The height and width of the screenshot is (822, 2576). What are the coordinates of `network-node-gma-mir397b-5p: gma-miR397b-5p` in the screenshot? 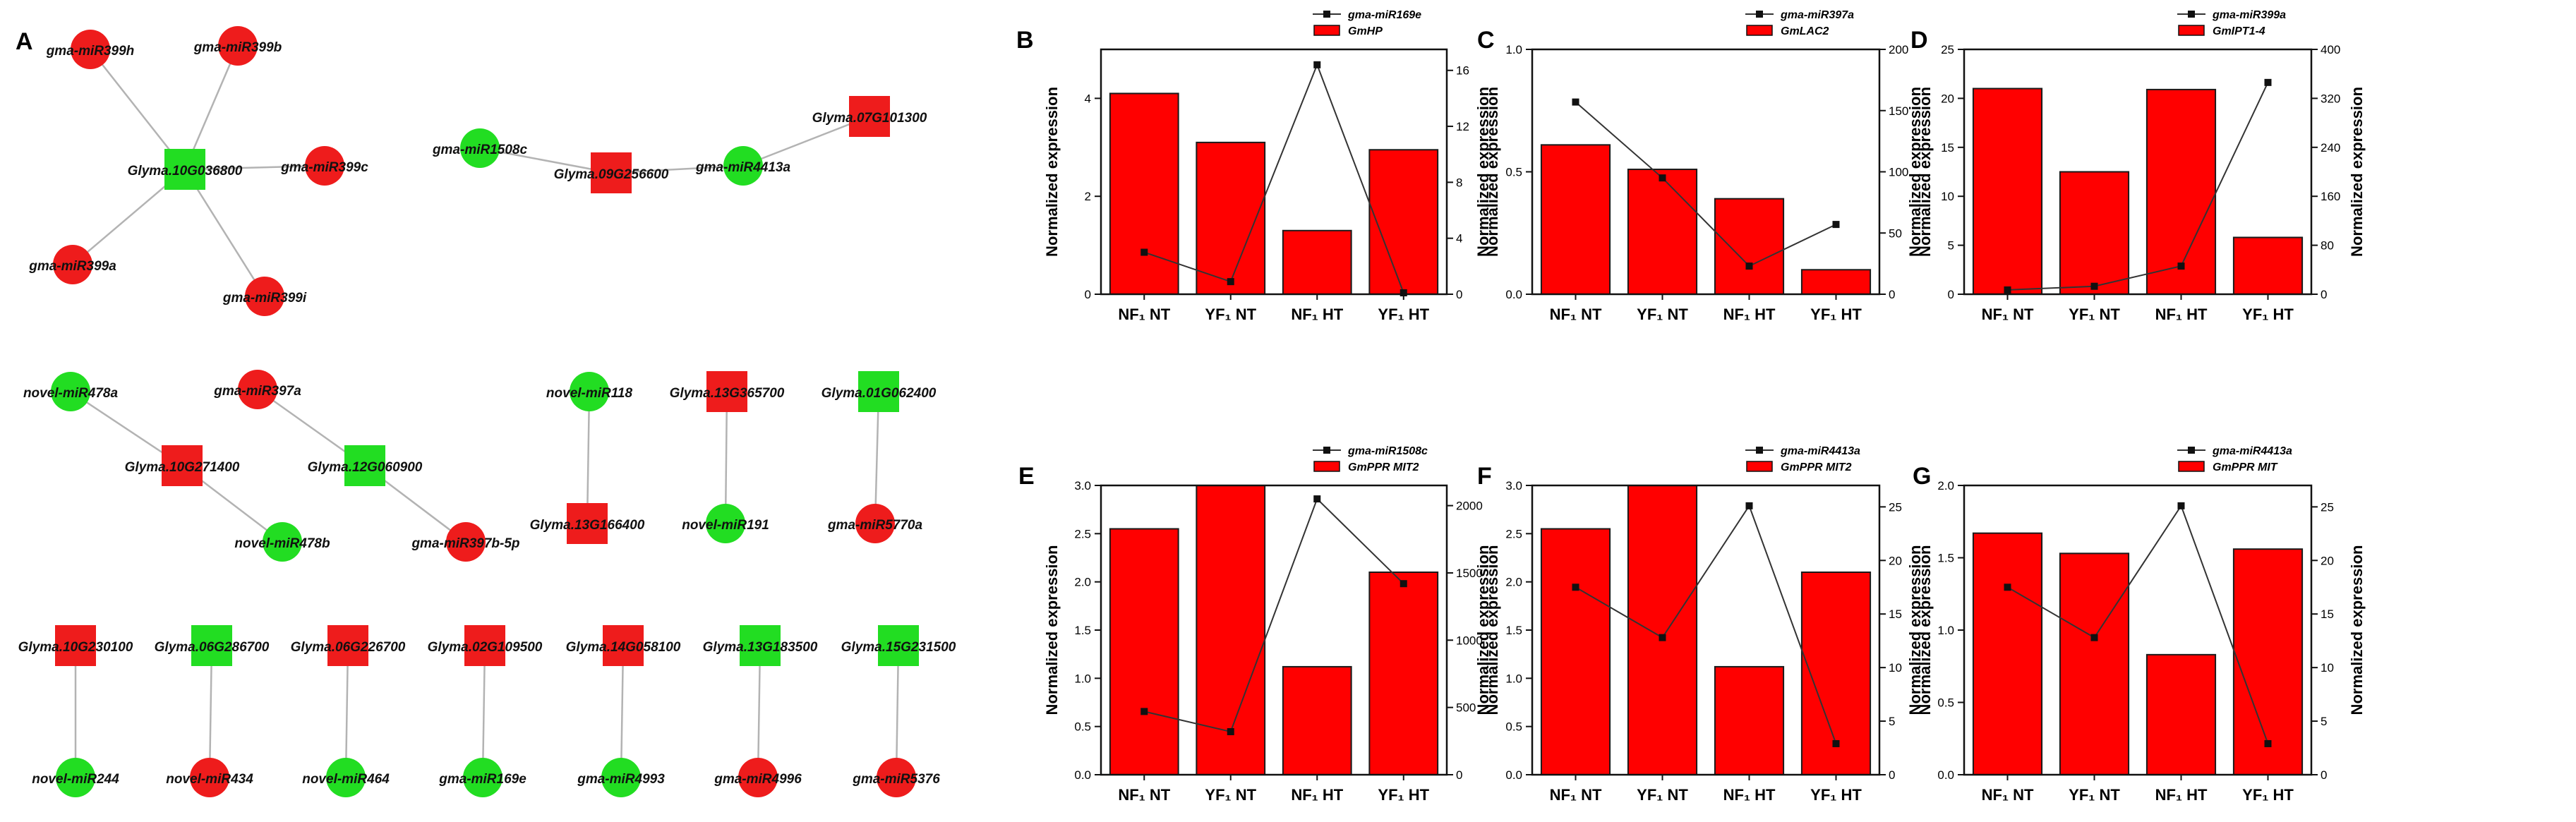 It's located at (465, 542).